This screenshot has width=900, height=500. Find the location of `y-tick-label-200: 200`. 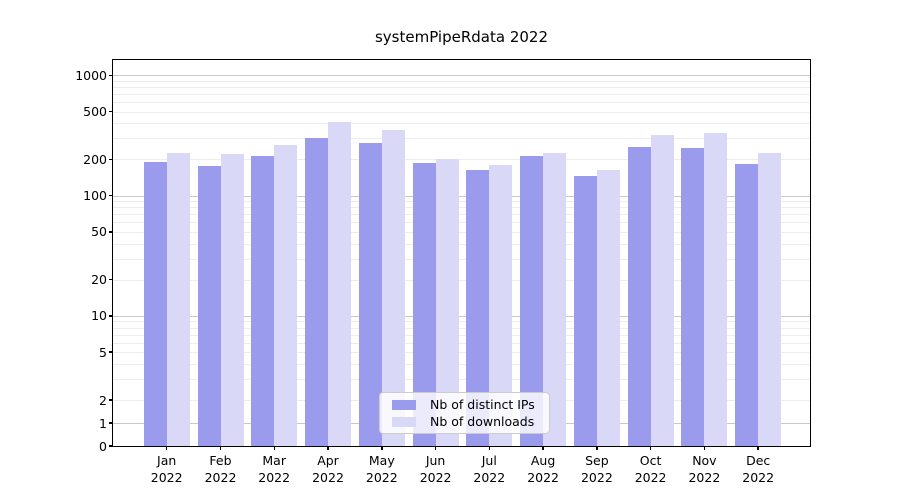

y-tick-label-200: 200 is located at coordinates (95, 159).